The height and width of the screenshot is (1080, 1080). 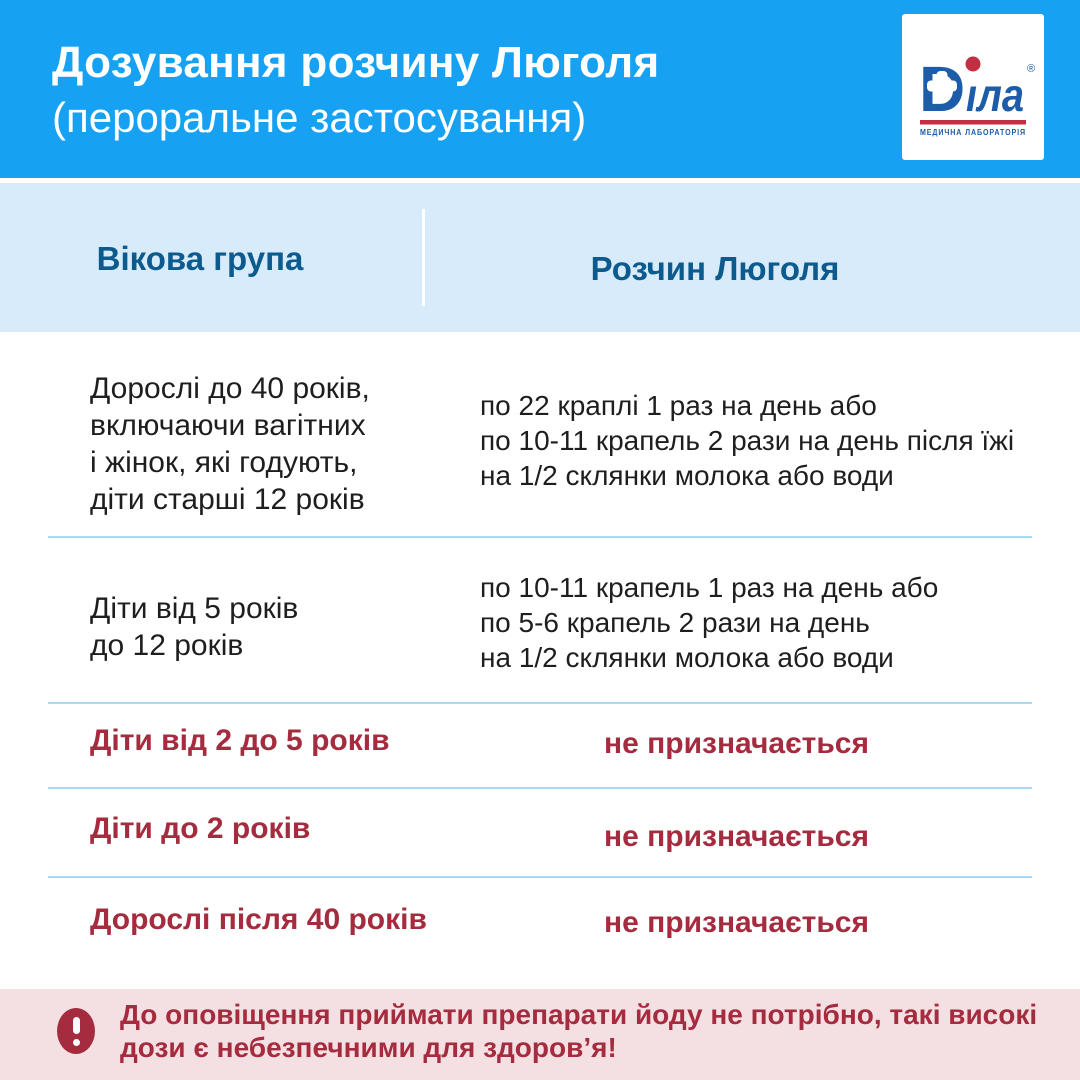 What do you see at coordinates (194, 627) in the screenshot?
I see `table-row-age-children-5-12: Діти від 5 років до 12 років` at bounding box center [194, 627].